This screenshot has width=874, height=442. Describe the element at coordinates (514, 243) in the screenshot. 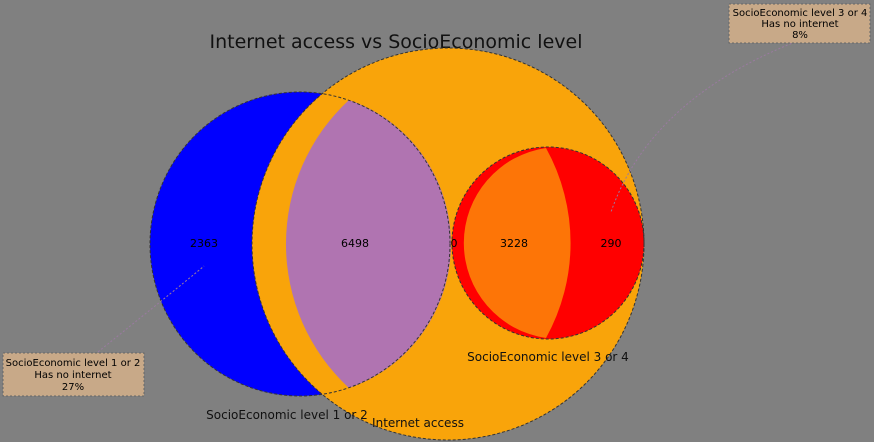

I see `count-internet-ses34: 3228` at that location.